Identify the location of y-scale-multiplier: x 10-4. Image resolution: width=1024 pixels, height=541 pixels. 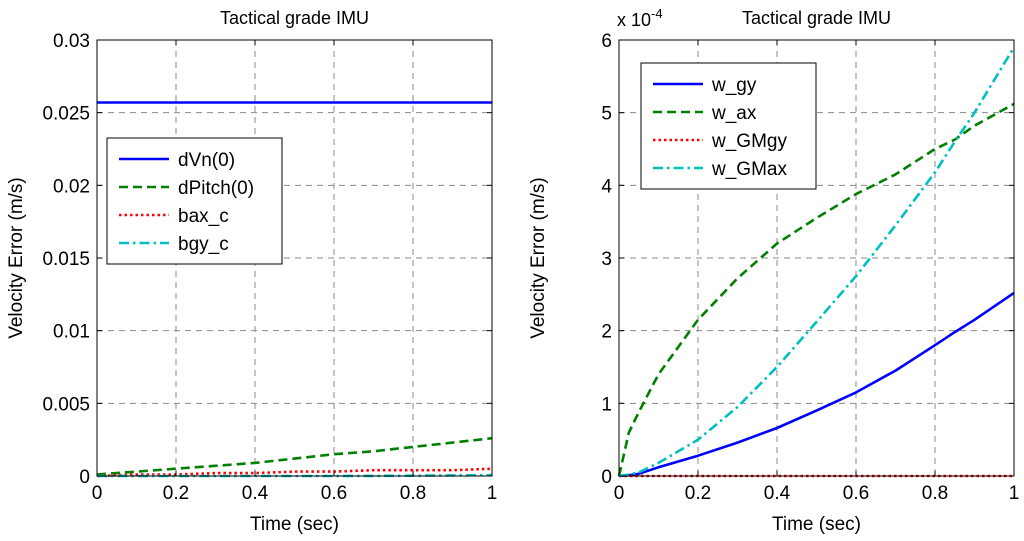
(640, 18).